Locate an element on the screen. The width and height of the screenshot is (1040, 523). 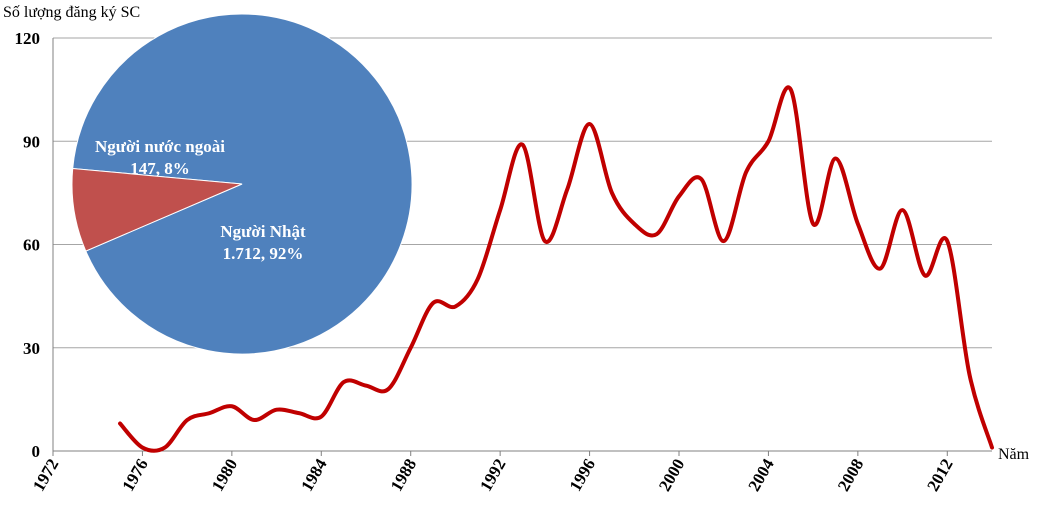
x-tick-label: 1988 is located at coordinates (403, 475).